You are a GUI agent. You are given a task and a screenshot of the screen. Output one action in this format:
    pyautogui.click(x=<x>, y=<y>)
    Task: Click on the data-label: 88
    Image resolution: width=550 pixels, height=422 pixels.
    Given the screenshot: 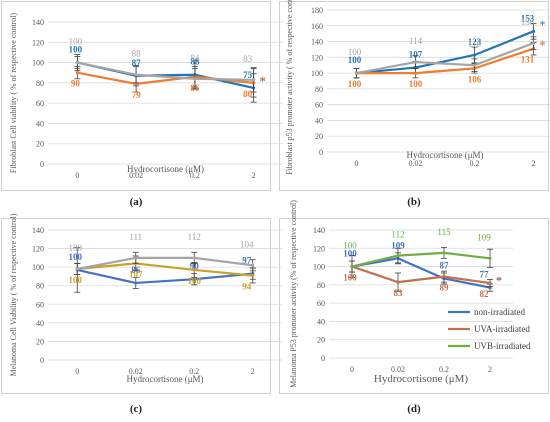 What is the action you would take?
    pyautogui.click(x=137, y=54)
    